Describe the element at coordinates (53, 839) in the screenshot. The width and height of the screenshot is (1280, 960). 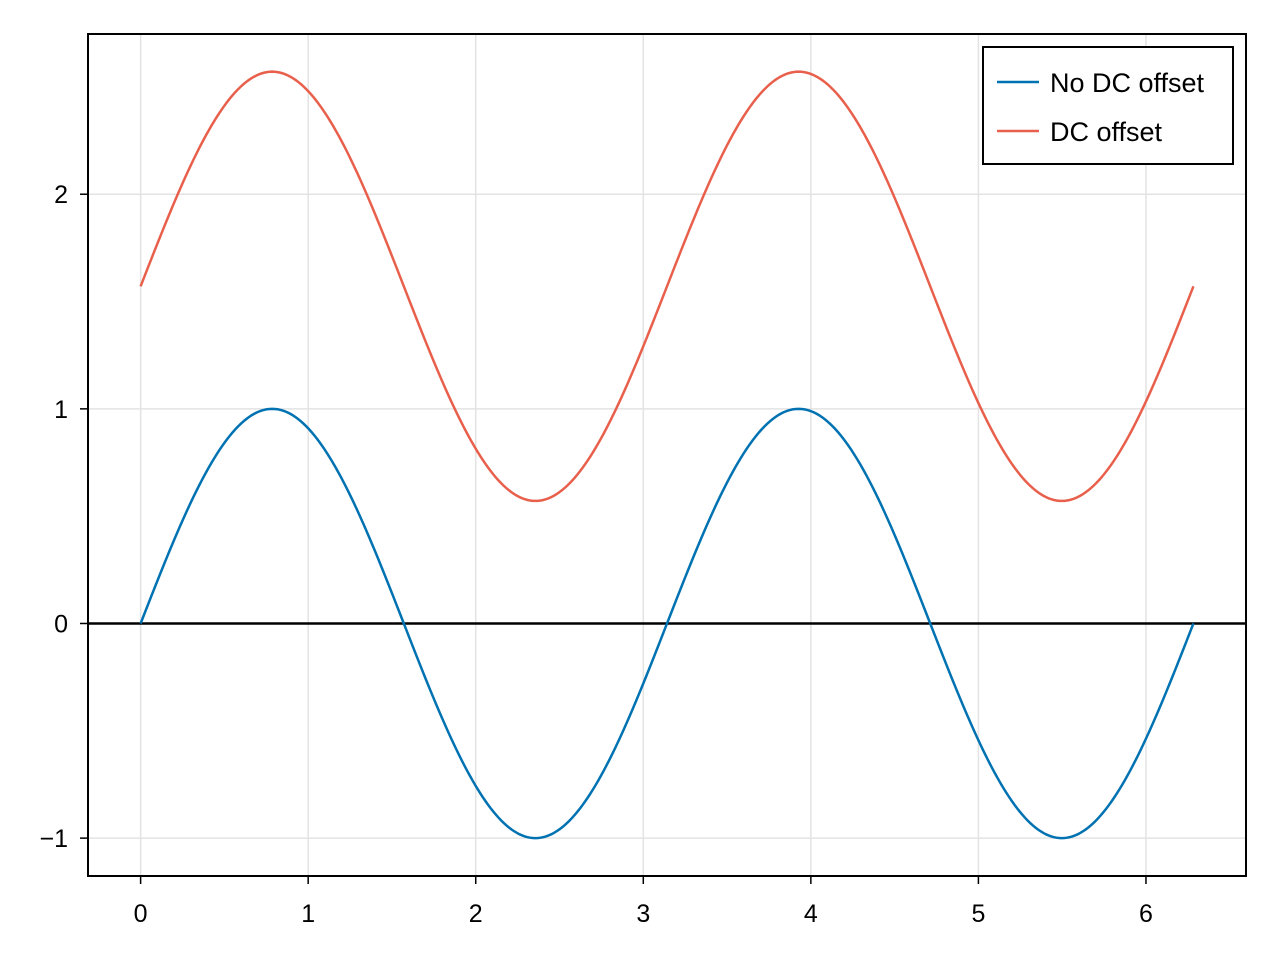
I see `y-tick-label: −1` at that location.